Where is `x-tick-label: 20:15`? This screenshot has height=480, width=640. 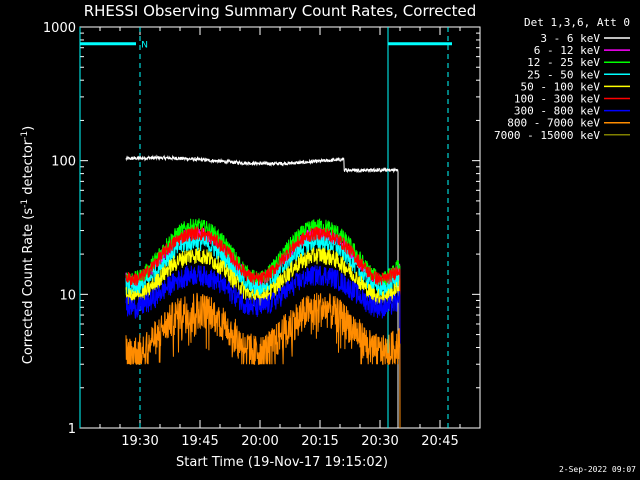 x-tick-label: 20:15 is located at coordinates (319, 441).